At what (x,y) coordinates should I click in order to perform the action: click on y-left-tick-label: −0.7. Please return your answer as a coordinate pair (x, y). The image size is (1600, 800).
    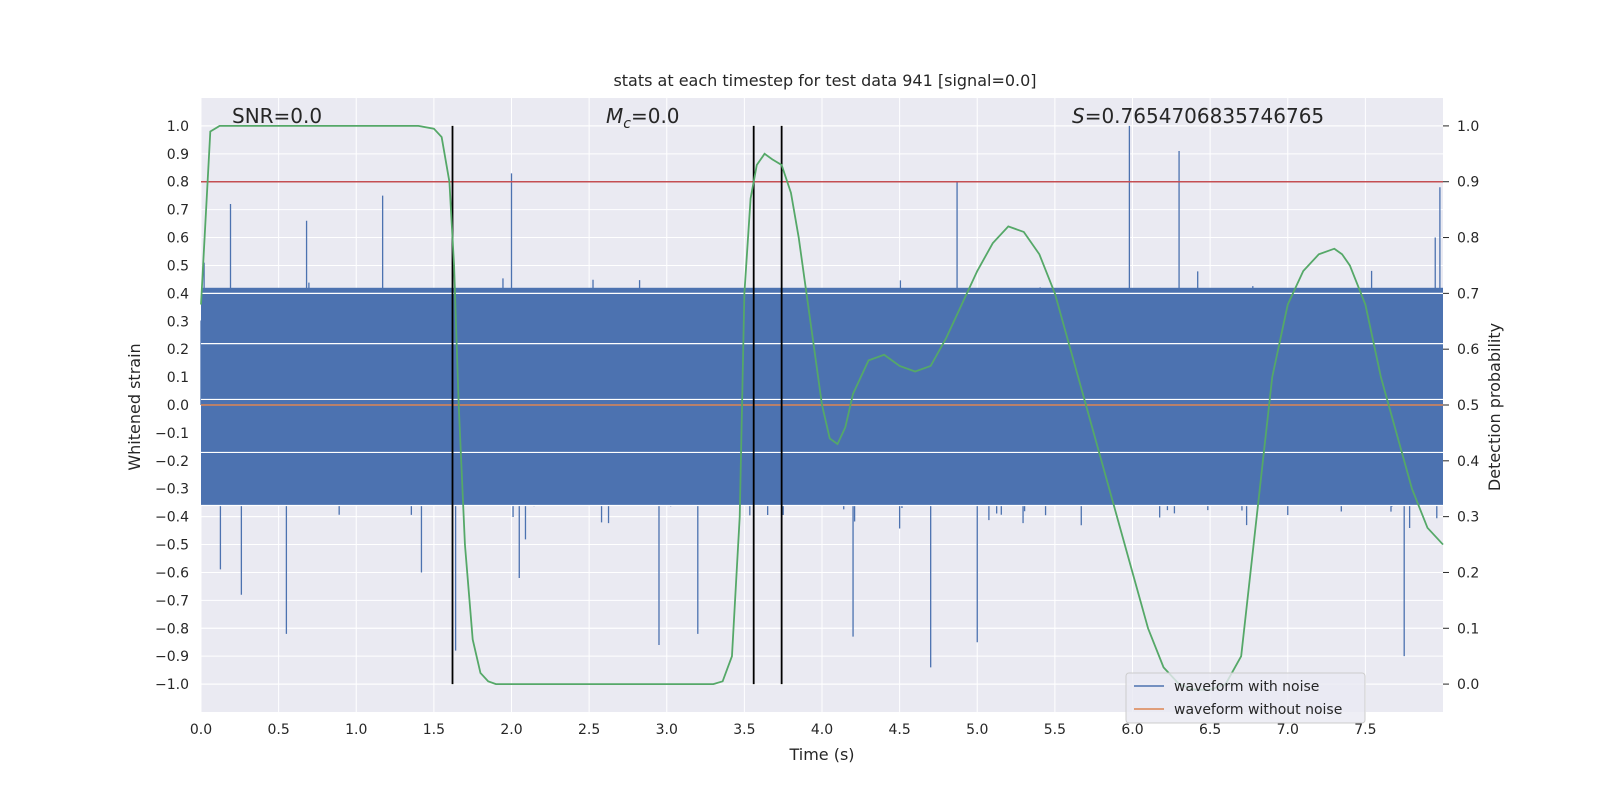
    Looking at the image, I should click on (172, 601).